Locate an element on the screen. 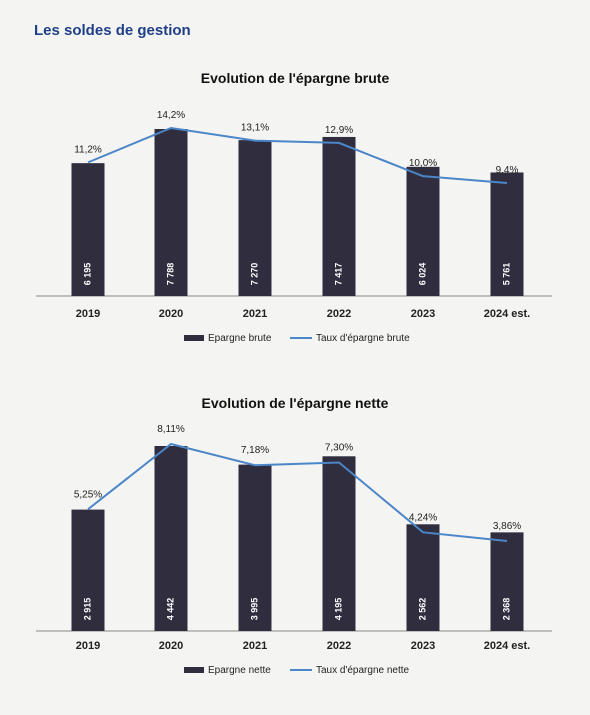 The width and height of the screenshot is (590, 715). bar-value-label: 2 915 is located at coordinates (87, 609).